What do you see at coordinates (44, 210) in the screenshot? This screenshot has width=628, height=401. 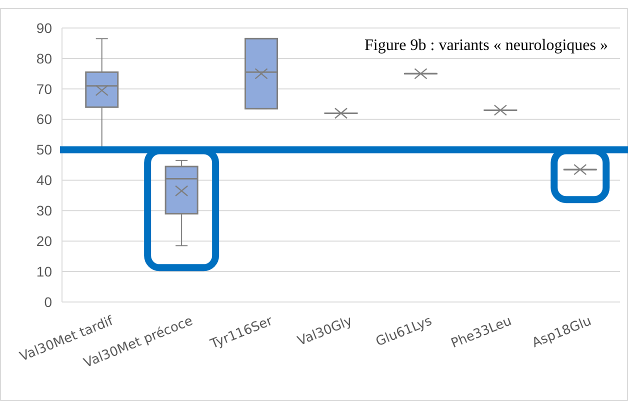 I see `y-tick-label: 30` at bounding box center [44, 210].